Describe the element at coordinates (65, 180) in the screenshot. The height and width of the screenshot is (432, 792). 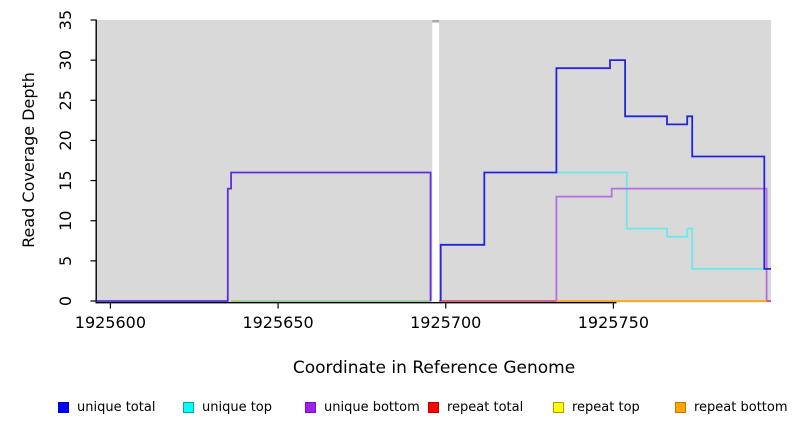
I see `y-tick-label: 15` at that location.